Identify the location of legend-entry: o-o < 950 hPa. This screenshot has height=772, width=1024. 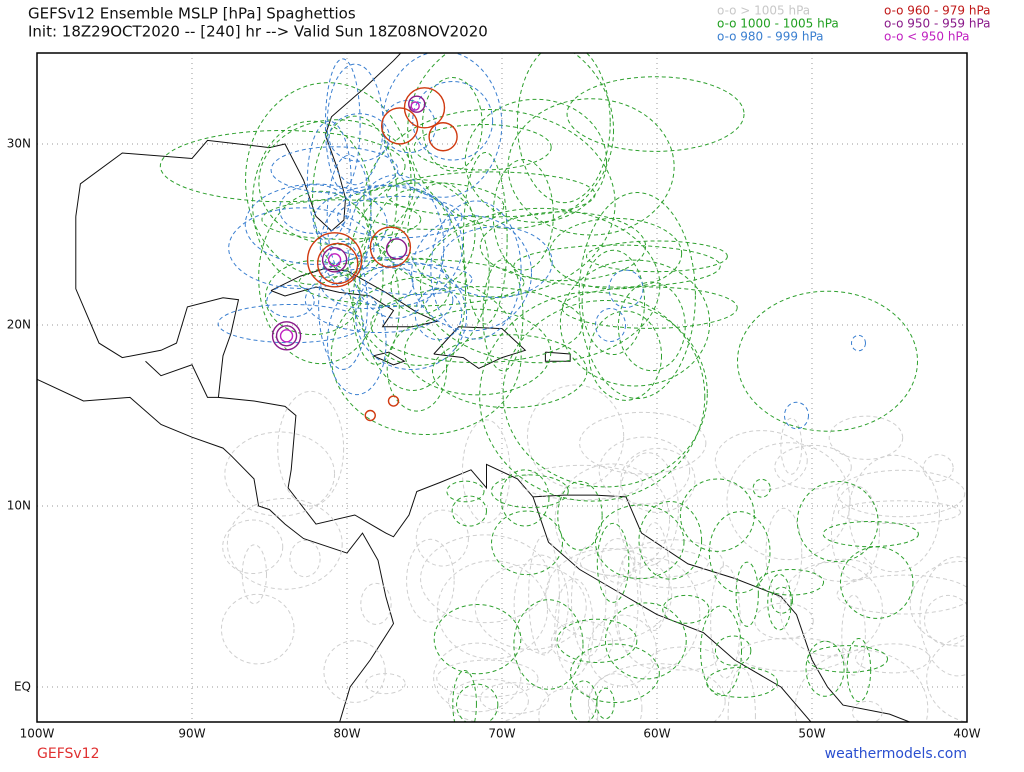
(927, 37).